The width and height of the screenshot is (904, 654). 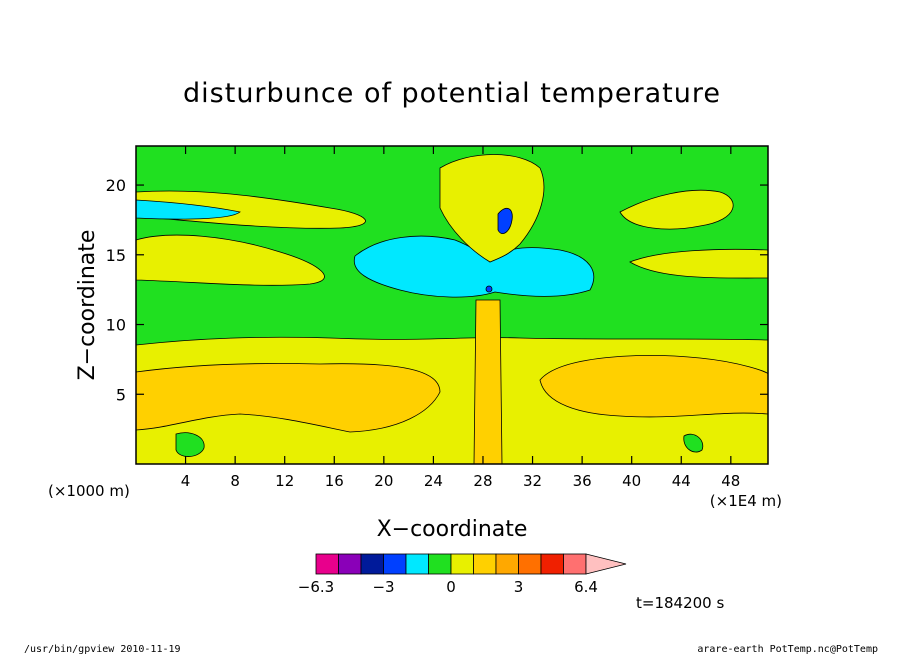 What do you see at coordinates (519, 587) in the screenshot?
I see `colorbar-tick-label: 3` at bounding box center [519, 587].